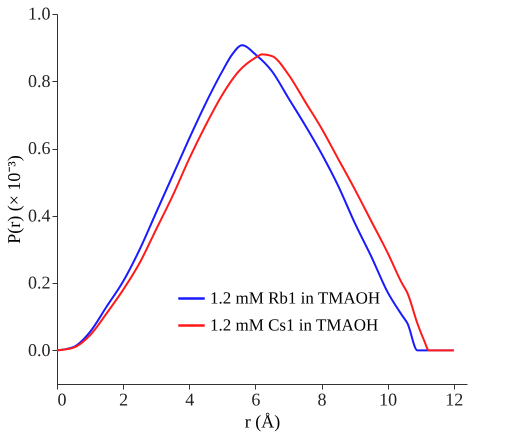 This screenshot has width=518, height=437. I want to click on y-tick-label: 0.8, so click(39, 80).